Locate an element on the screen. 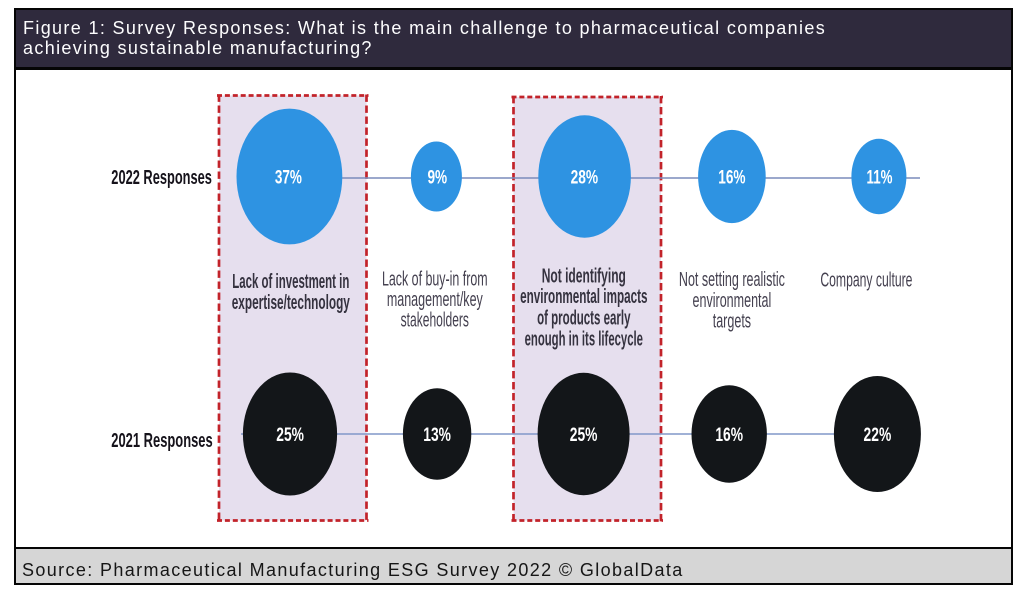 Image resolution: width=1024 pixels, height=595 pixels. svg-text: Lack of buy-in from is located at coordinates (435, 278).